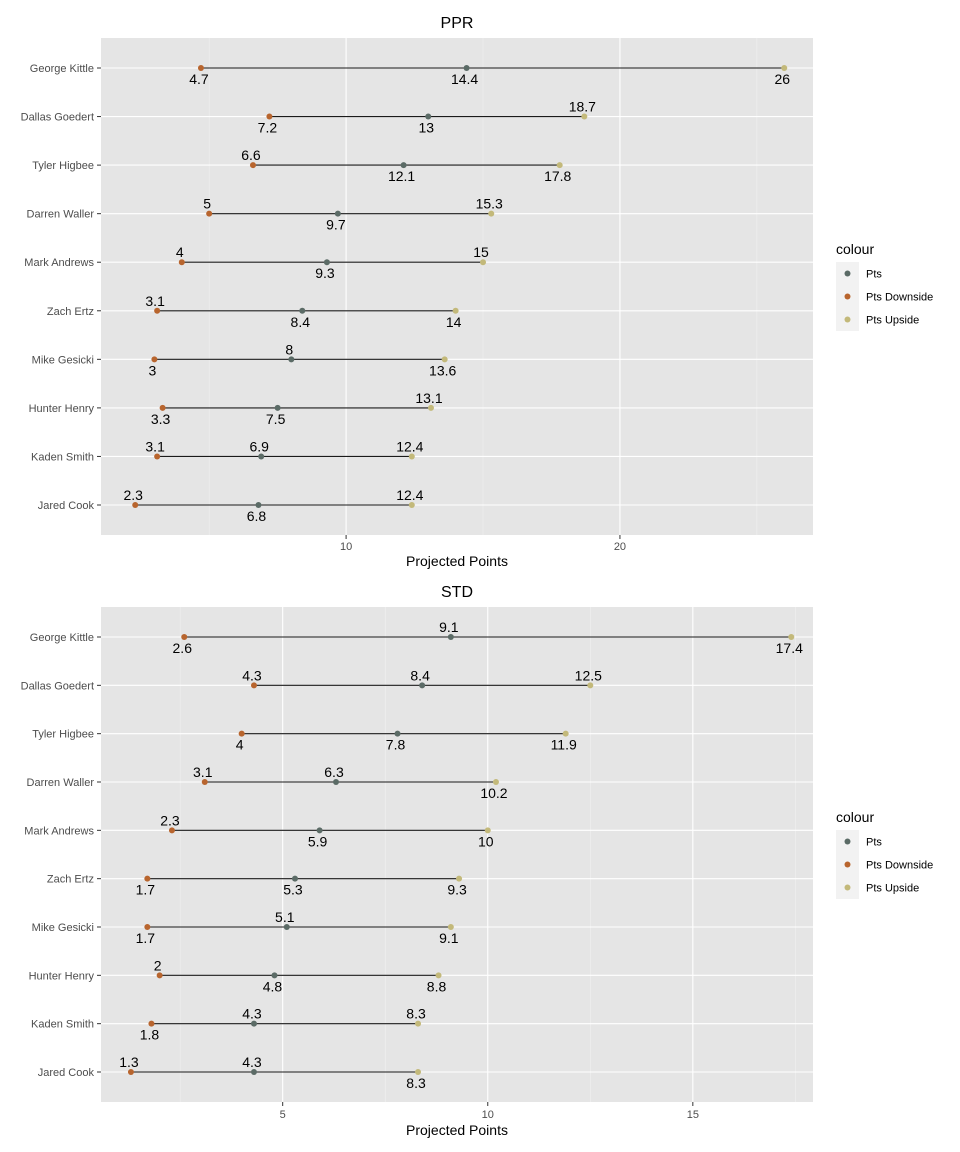  I want to click on x-tick-label: 15, so click(693, 1115).